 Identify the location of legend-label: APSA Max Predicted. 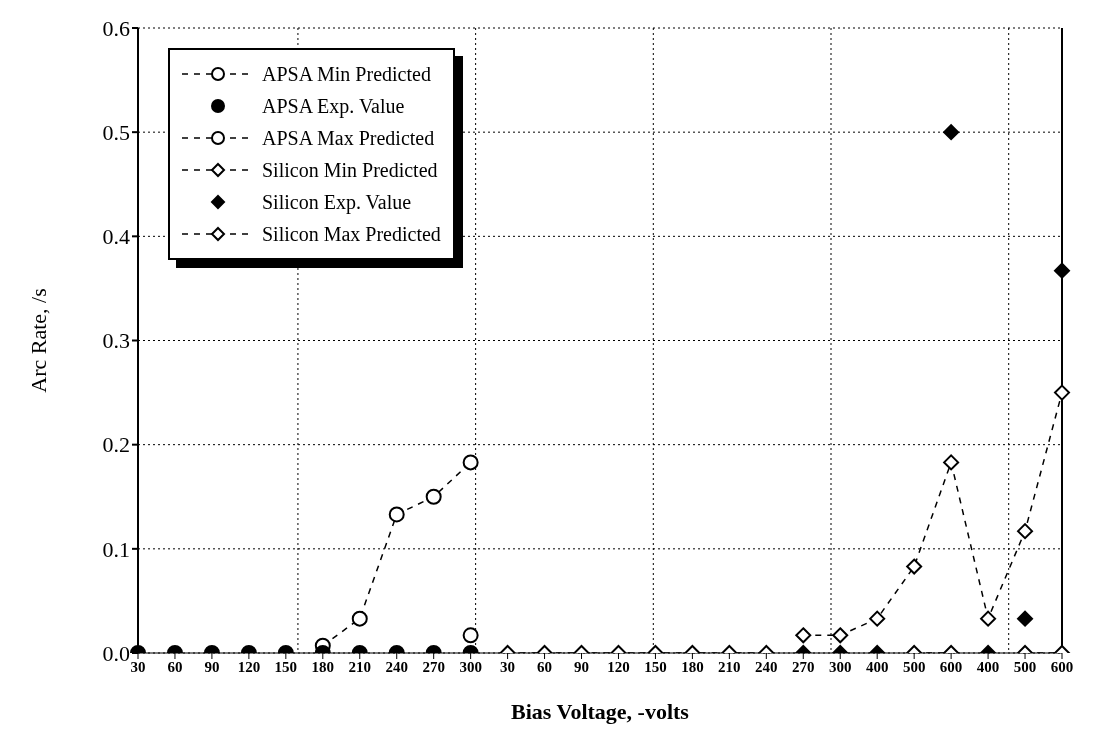
(348, 138).